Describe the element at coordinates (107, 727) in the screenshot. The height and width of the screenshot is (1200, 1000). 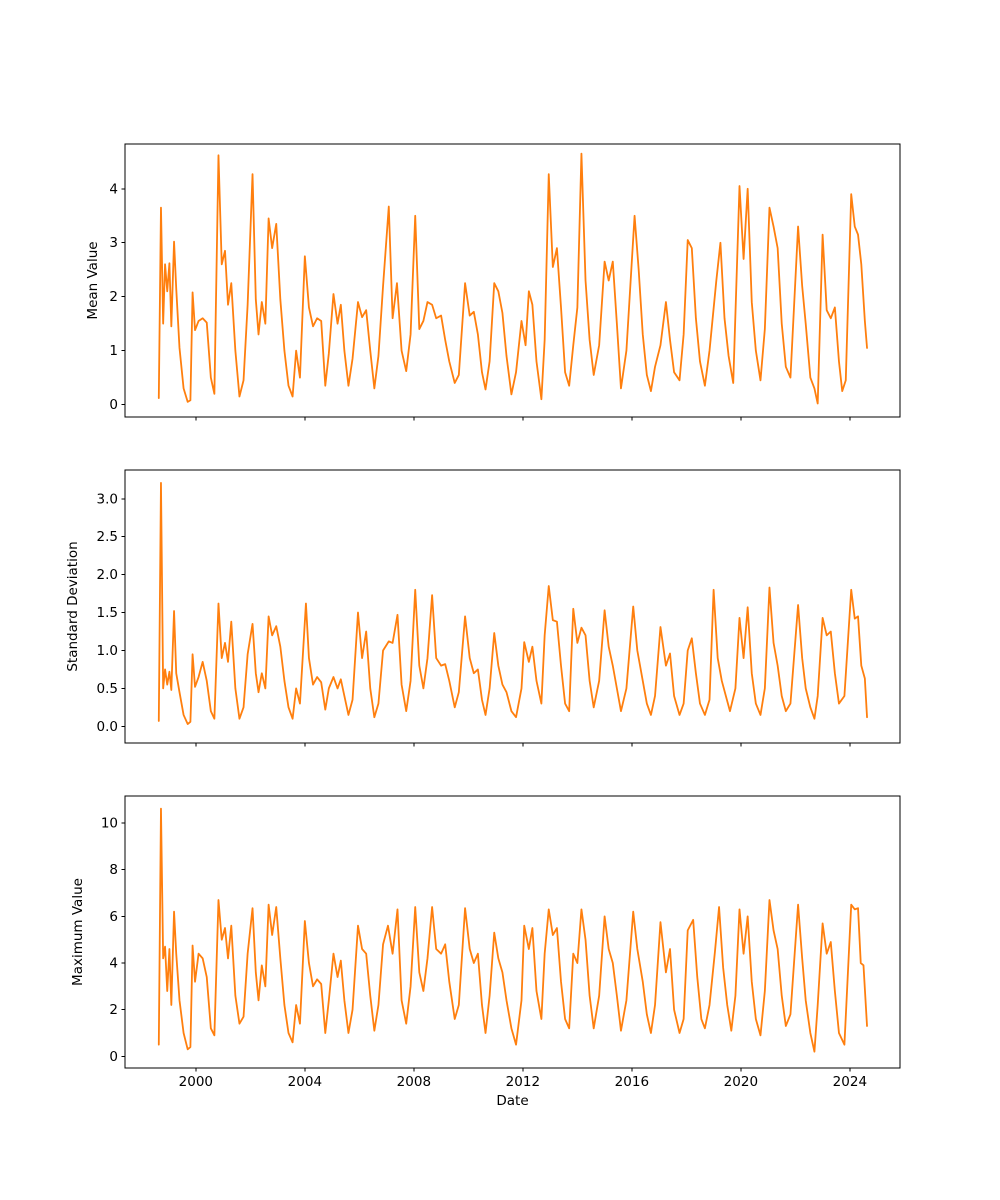
I see `y-tick-label: 0.0` at that location.